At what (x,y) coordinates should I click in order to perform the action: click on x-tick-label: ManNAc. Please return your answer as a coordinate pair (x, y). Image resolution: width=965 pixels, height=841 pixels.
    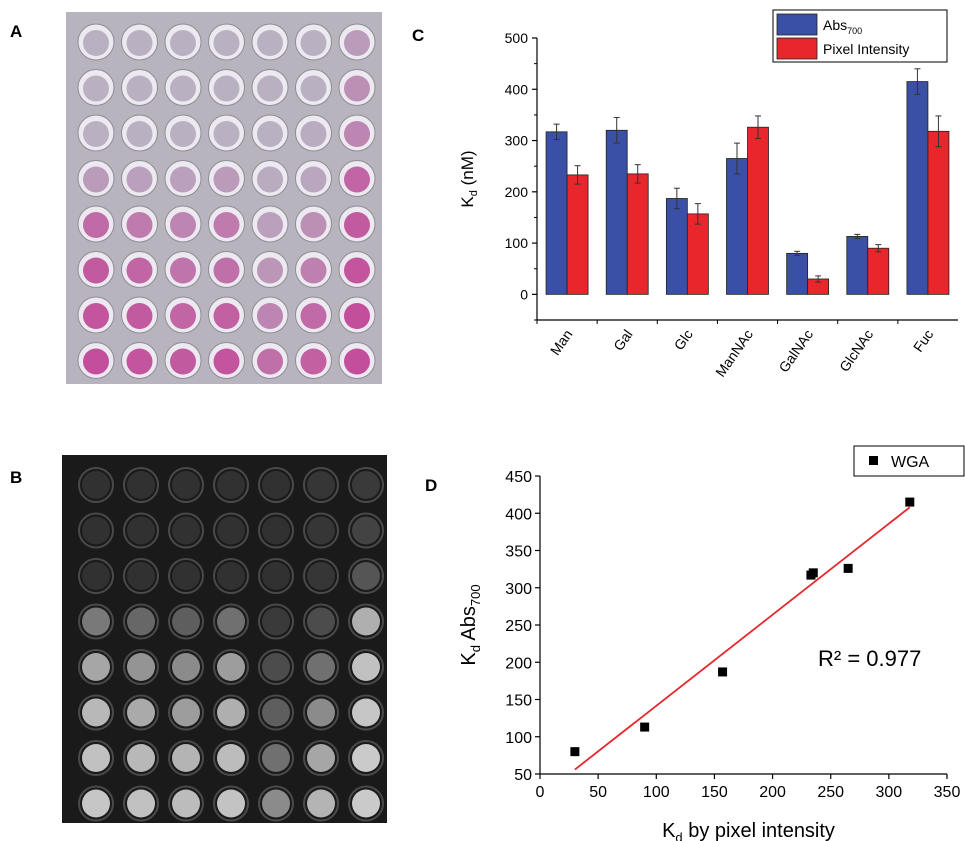
    Looking at the image, I should click on (734, 353).